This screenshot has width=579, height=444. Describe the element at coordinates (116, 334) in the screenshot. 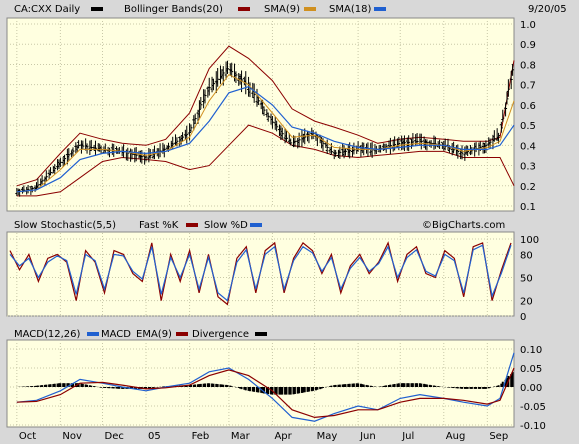

I see `macd-legend-label: MACD` at that location.